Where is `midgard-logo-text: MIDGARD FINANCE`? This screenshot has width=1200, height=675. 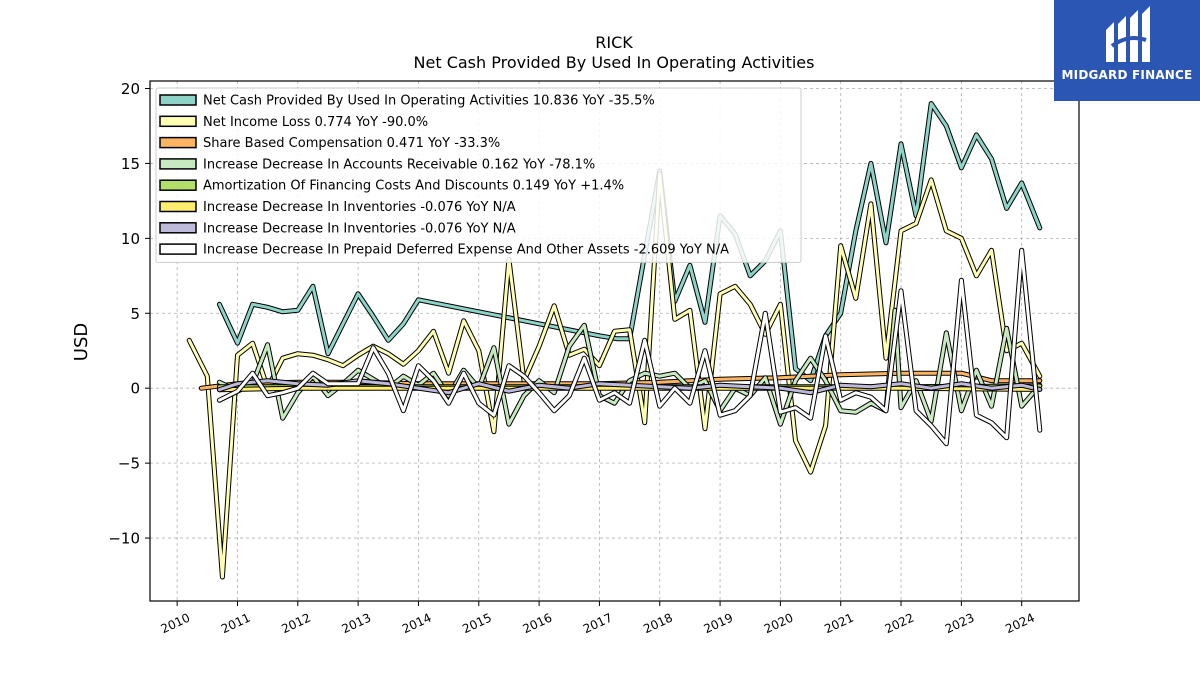 midgard-logo-text: MIDGARD FINANCE is located at coordinates (1127, 75).